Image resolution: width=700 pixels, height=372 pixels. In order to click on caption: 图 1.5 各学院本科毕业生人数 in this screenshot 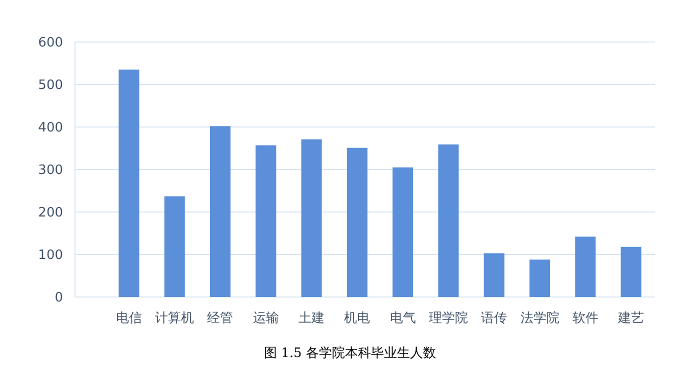, I will do `click(350, 353)`.